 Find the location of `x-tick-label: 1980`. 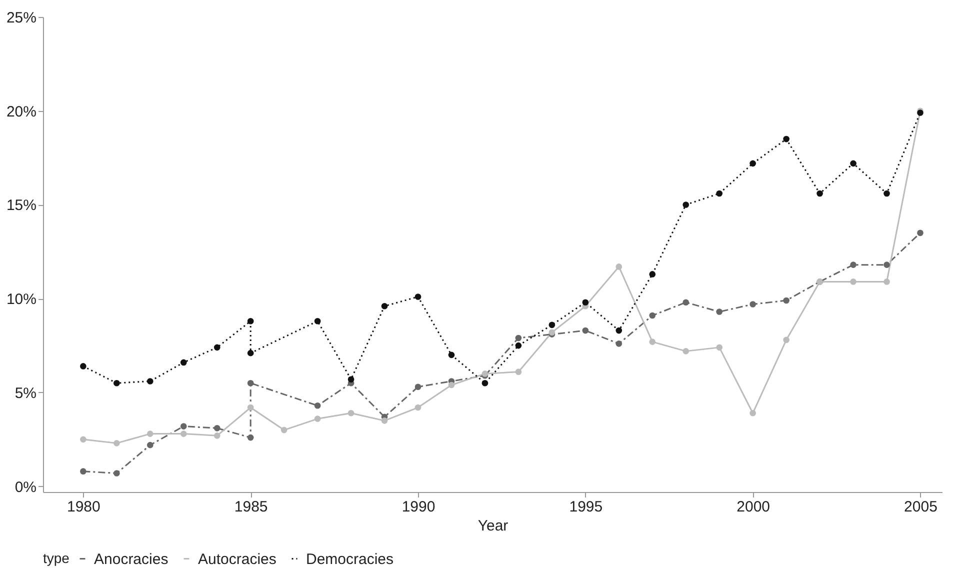

x-tick-label: 1980 is located at coordinates (83, 507).